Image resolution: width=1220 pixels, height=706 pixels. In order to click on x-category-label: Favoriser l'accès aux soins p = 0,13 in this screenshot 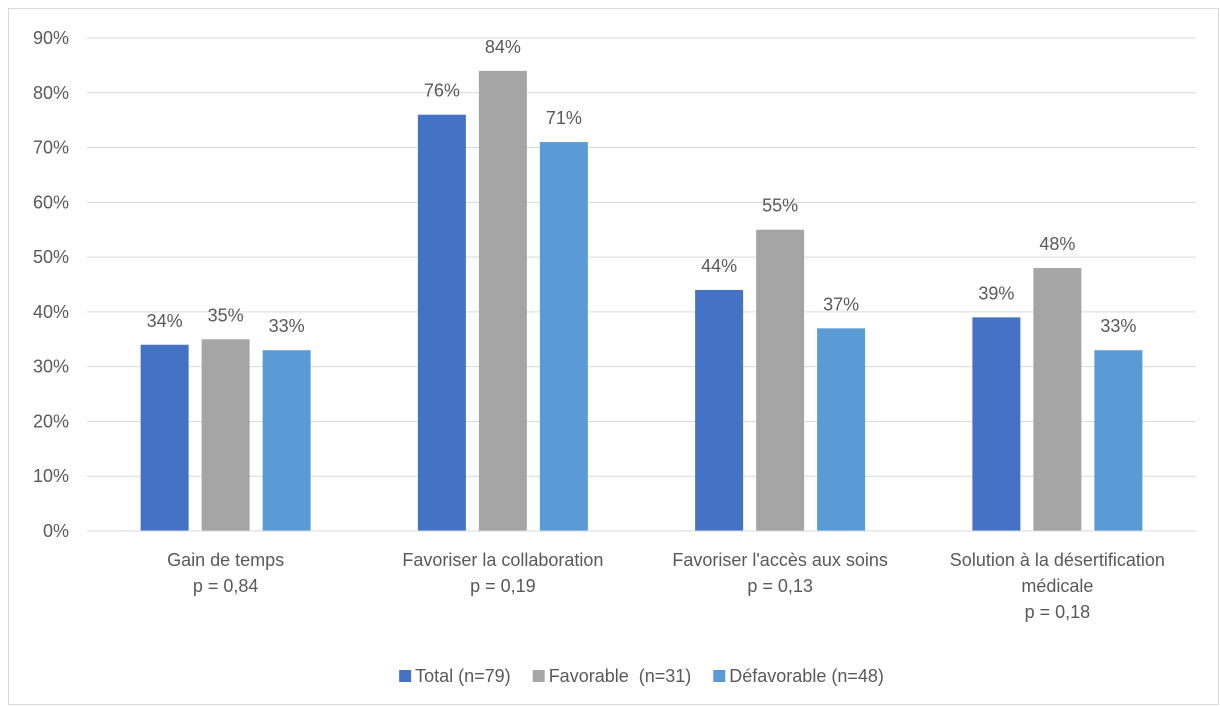, I will do `click(780, 573)`.